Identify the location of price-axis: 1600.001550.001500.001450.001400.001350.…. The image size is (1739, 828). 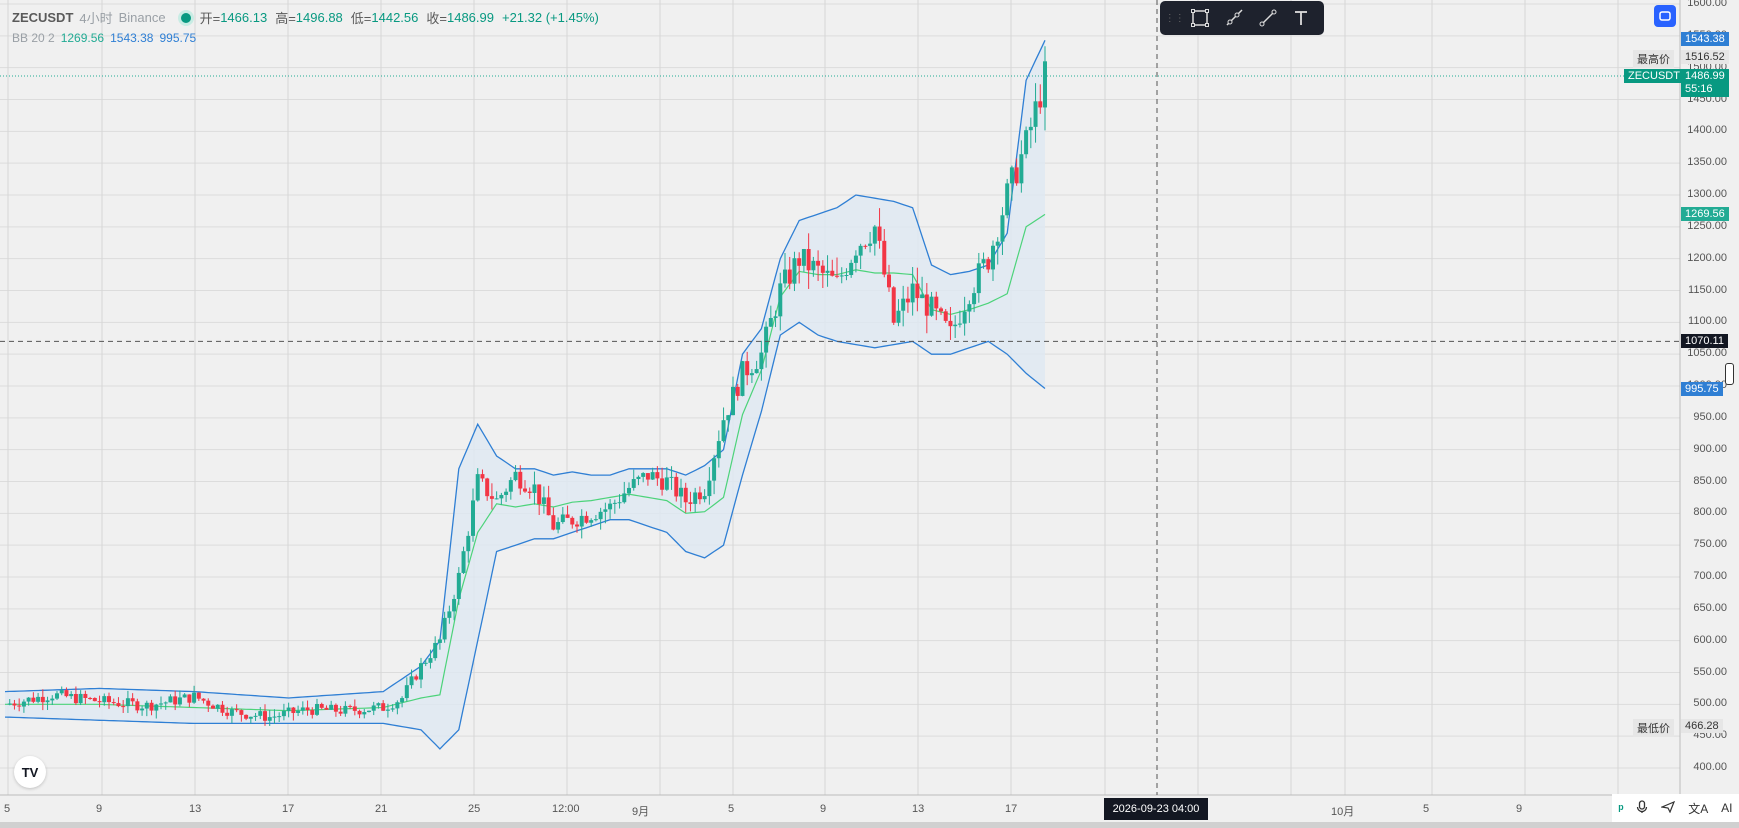
(1709, 397).